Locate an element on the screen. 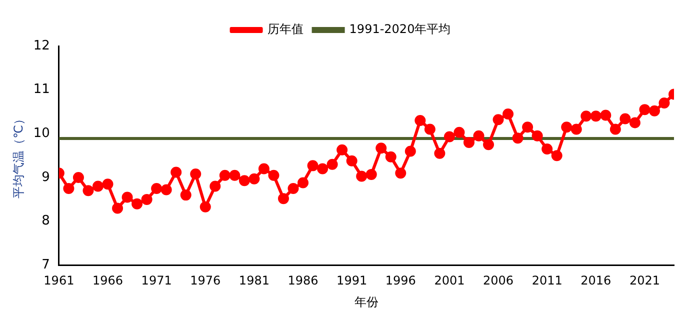  x-tick-label: 1986 is located at coordinates (303, 281).